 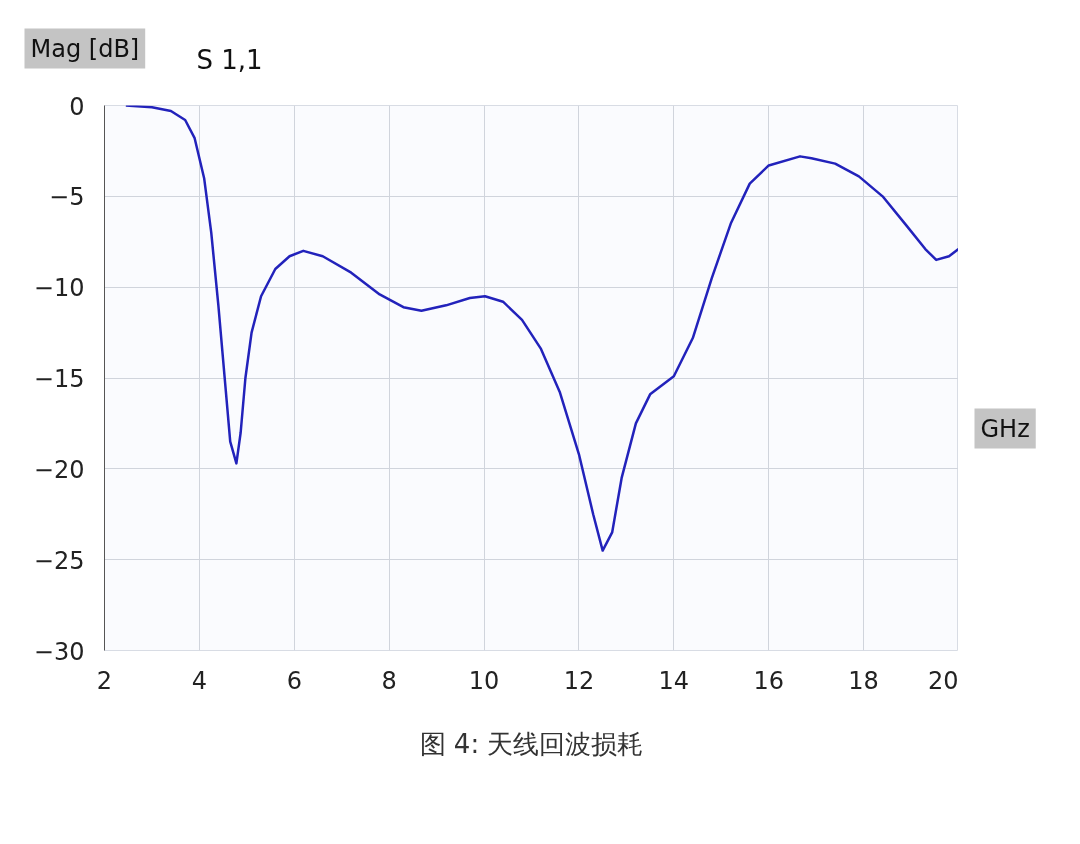 What do you see at coordinates (59, 560) in the screenshot?
I see `y-tick-label: −25` at bounding box center [59, 560].